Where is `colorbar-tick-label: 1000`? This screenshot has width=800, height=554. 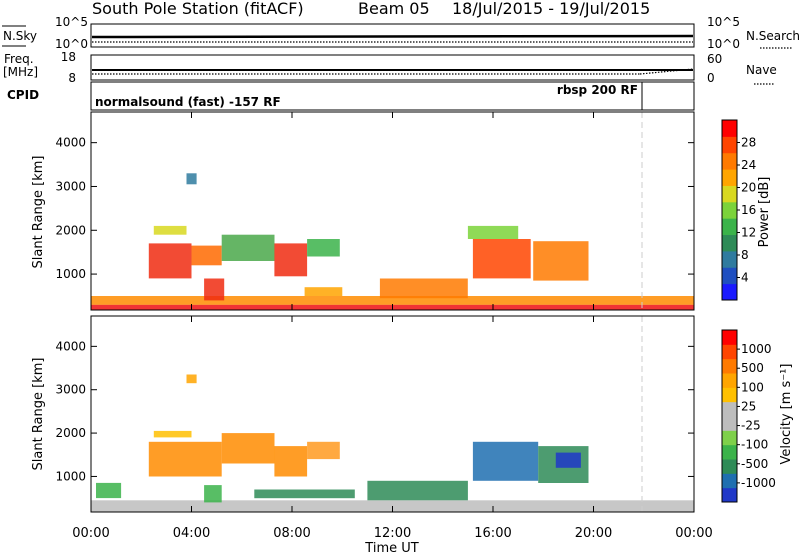
colorbar-tick-label: 1000 is located at coordinates (756, 349).